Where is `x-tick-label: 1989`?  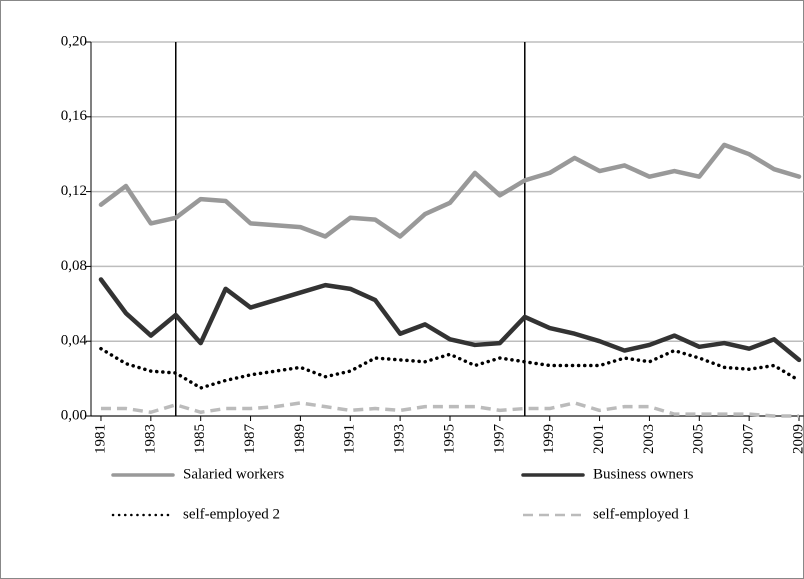
x-tick-label: 1989 is located at coordinates (300, 439).